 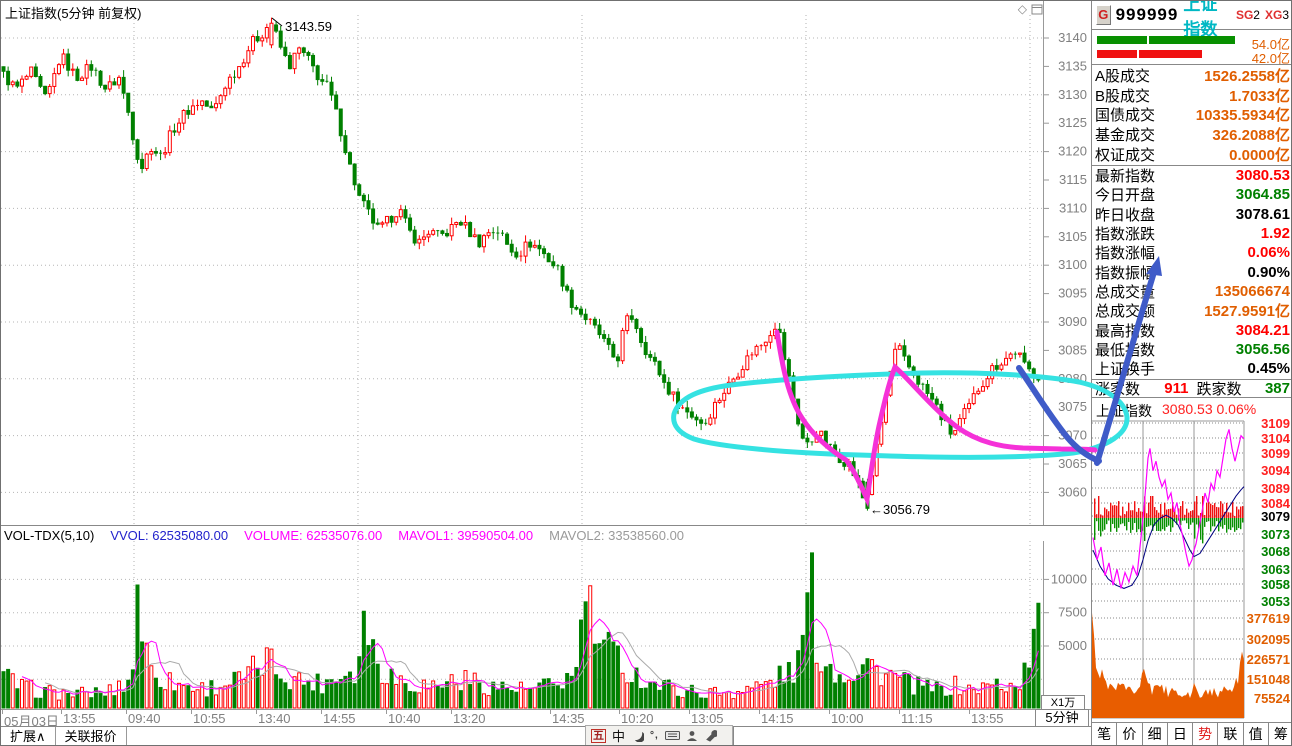 What do you see at coordinates (707, 718) in the screenshot?
I see `time-label: 13:05` at bounding box center [707, 718].